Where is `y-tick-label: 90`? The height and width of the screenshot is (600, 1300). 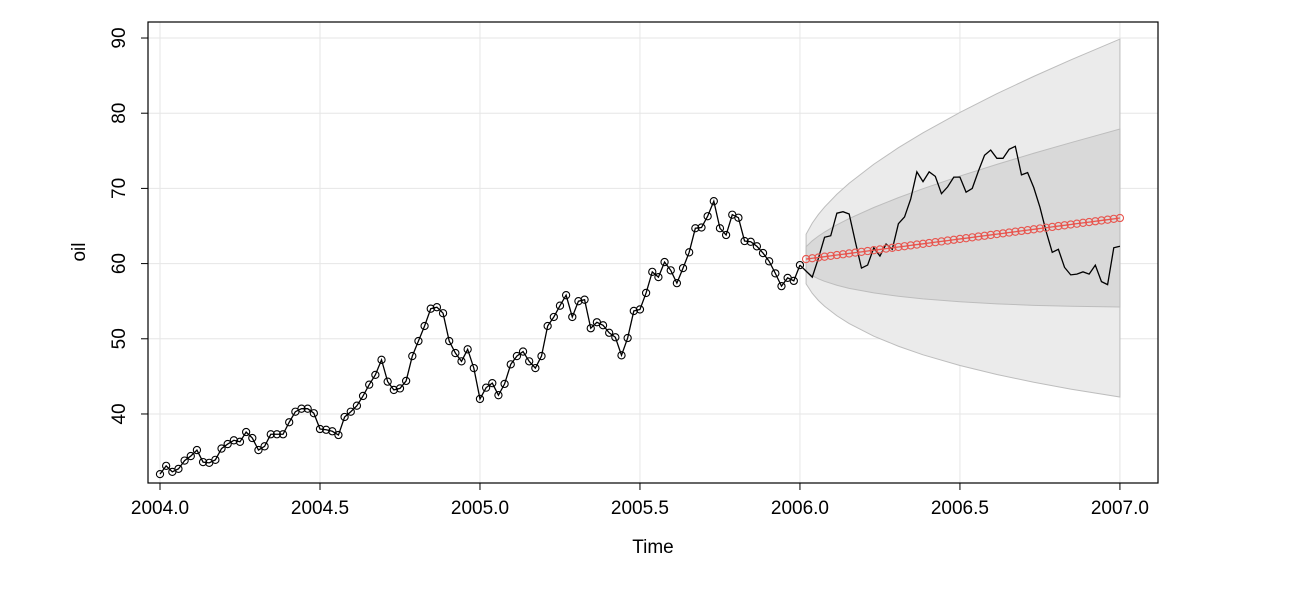
y-tick-label: 90 is located at coordinates (119, 37).